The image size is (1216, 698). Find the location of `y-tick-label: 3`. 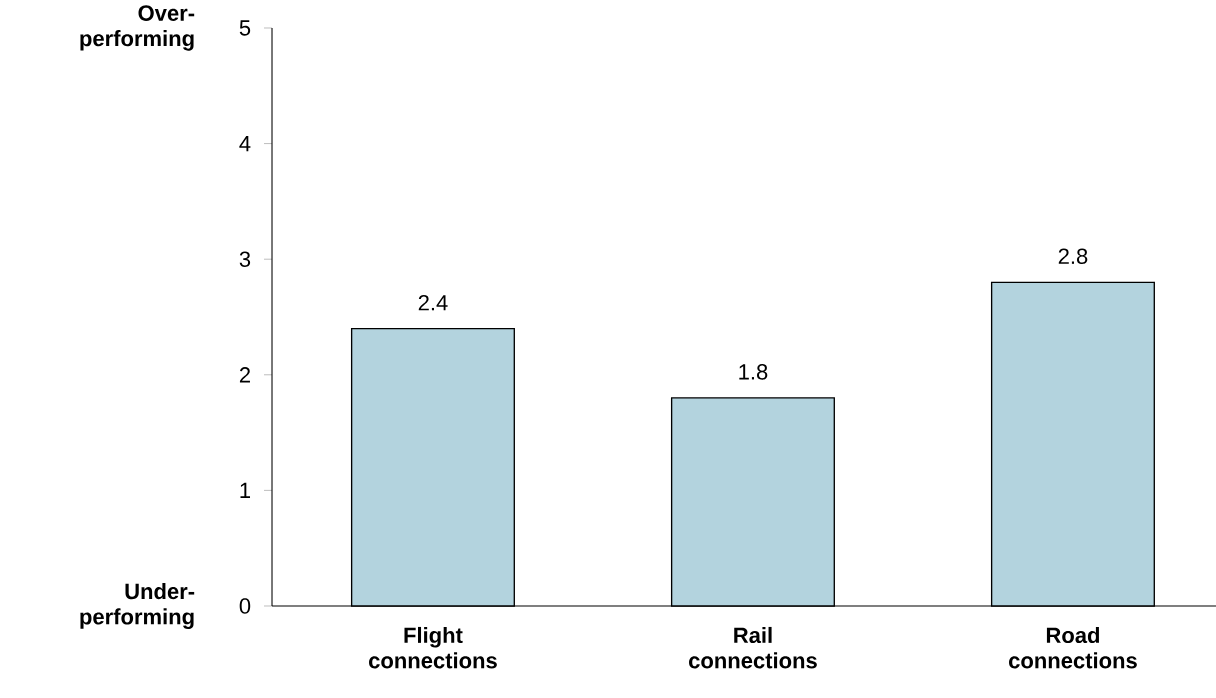

y-tick-label: 3 is located at coordinates (245, 259).